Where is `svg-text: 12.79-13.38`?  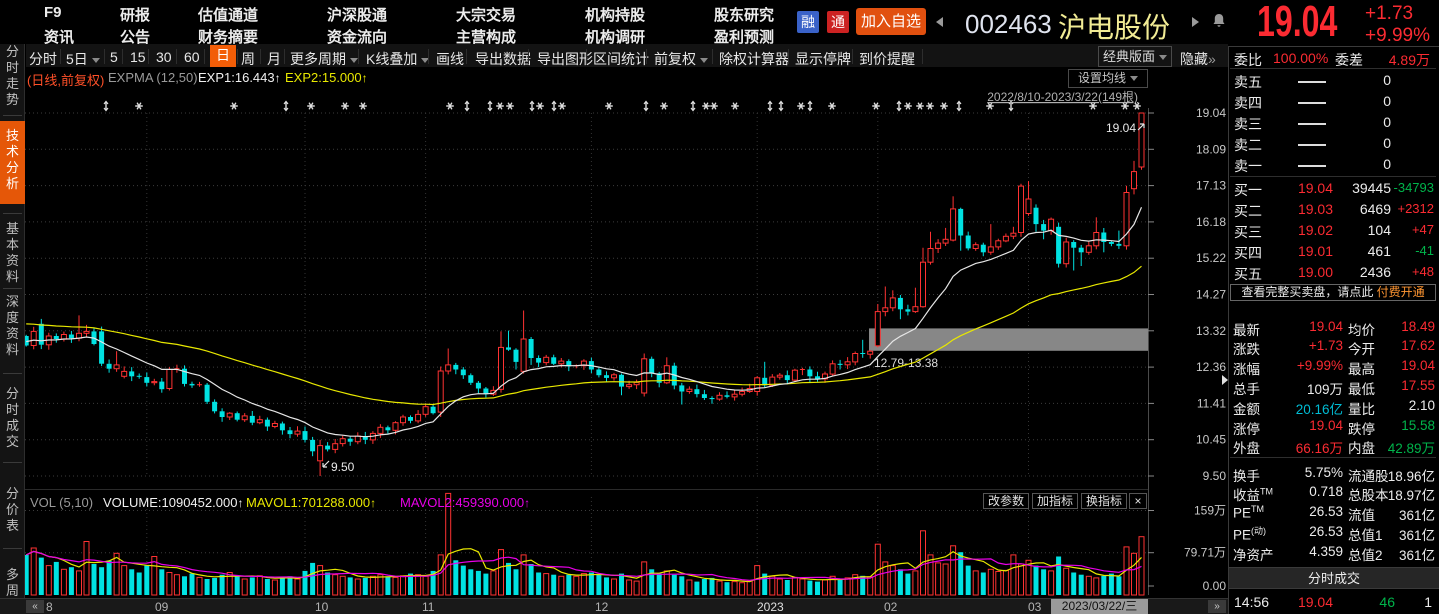
svg-text: 12.79-13.38 is located at coordinates (906, 363).